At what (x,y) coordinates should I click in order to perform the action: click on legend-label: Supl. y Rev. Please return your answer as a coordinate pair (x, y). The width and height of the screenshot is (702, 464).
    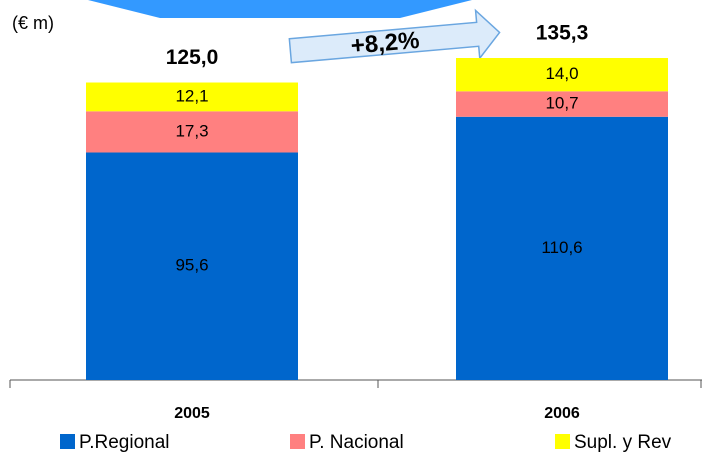
    Looking at the image, I should click on (623, 442).